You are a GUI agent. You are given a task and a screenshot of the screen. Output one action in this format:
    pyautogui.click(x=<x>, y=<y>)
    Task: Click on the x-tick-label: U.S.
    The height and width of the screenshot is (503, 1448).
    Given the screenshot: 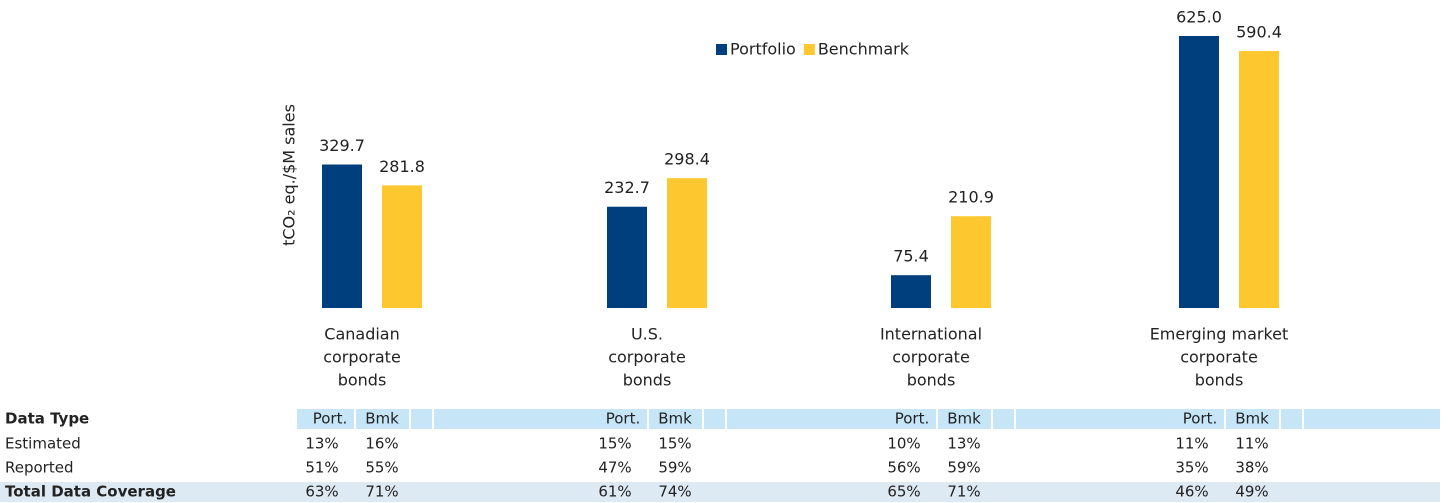 What is the action you would take?
    pyautogui.click(x=647, y=334)
    